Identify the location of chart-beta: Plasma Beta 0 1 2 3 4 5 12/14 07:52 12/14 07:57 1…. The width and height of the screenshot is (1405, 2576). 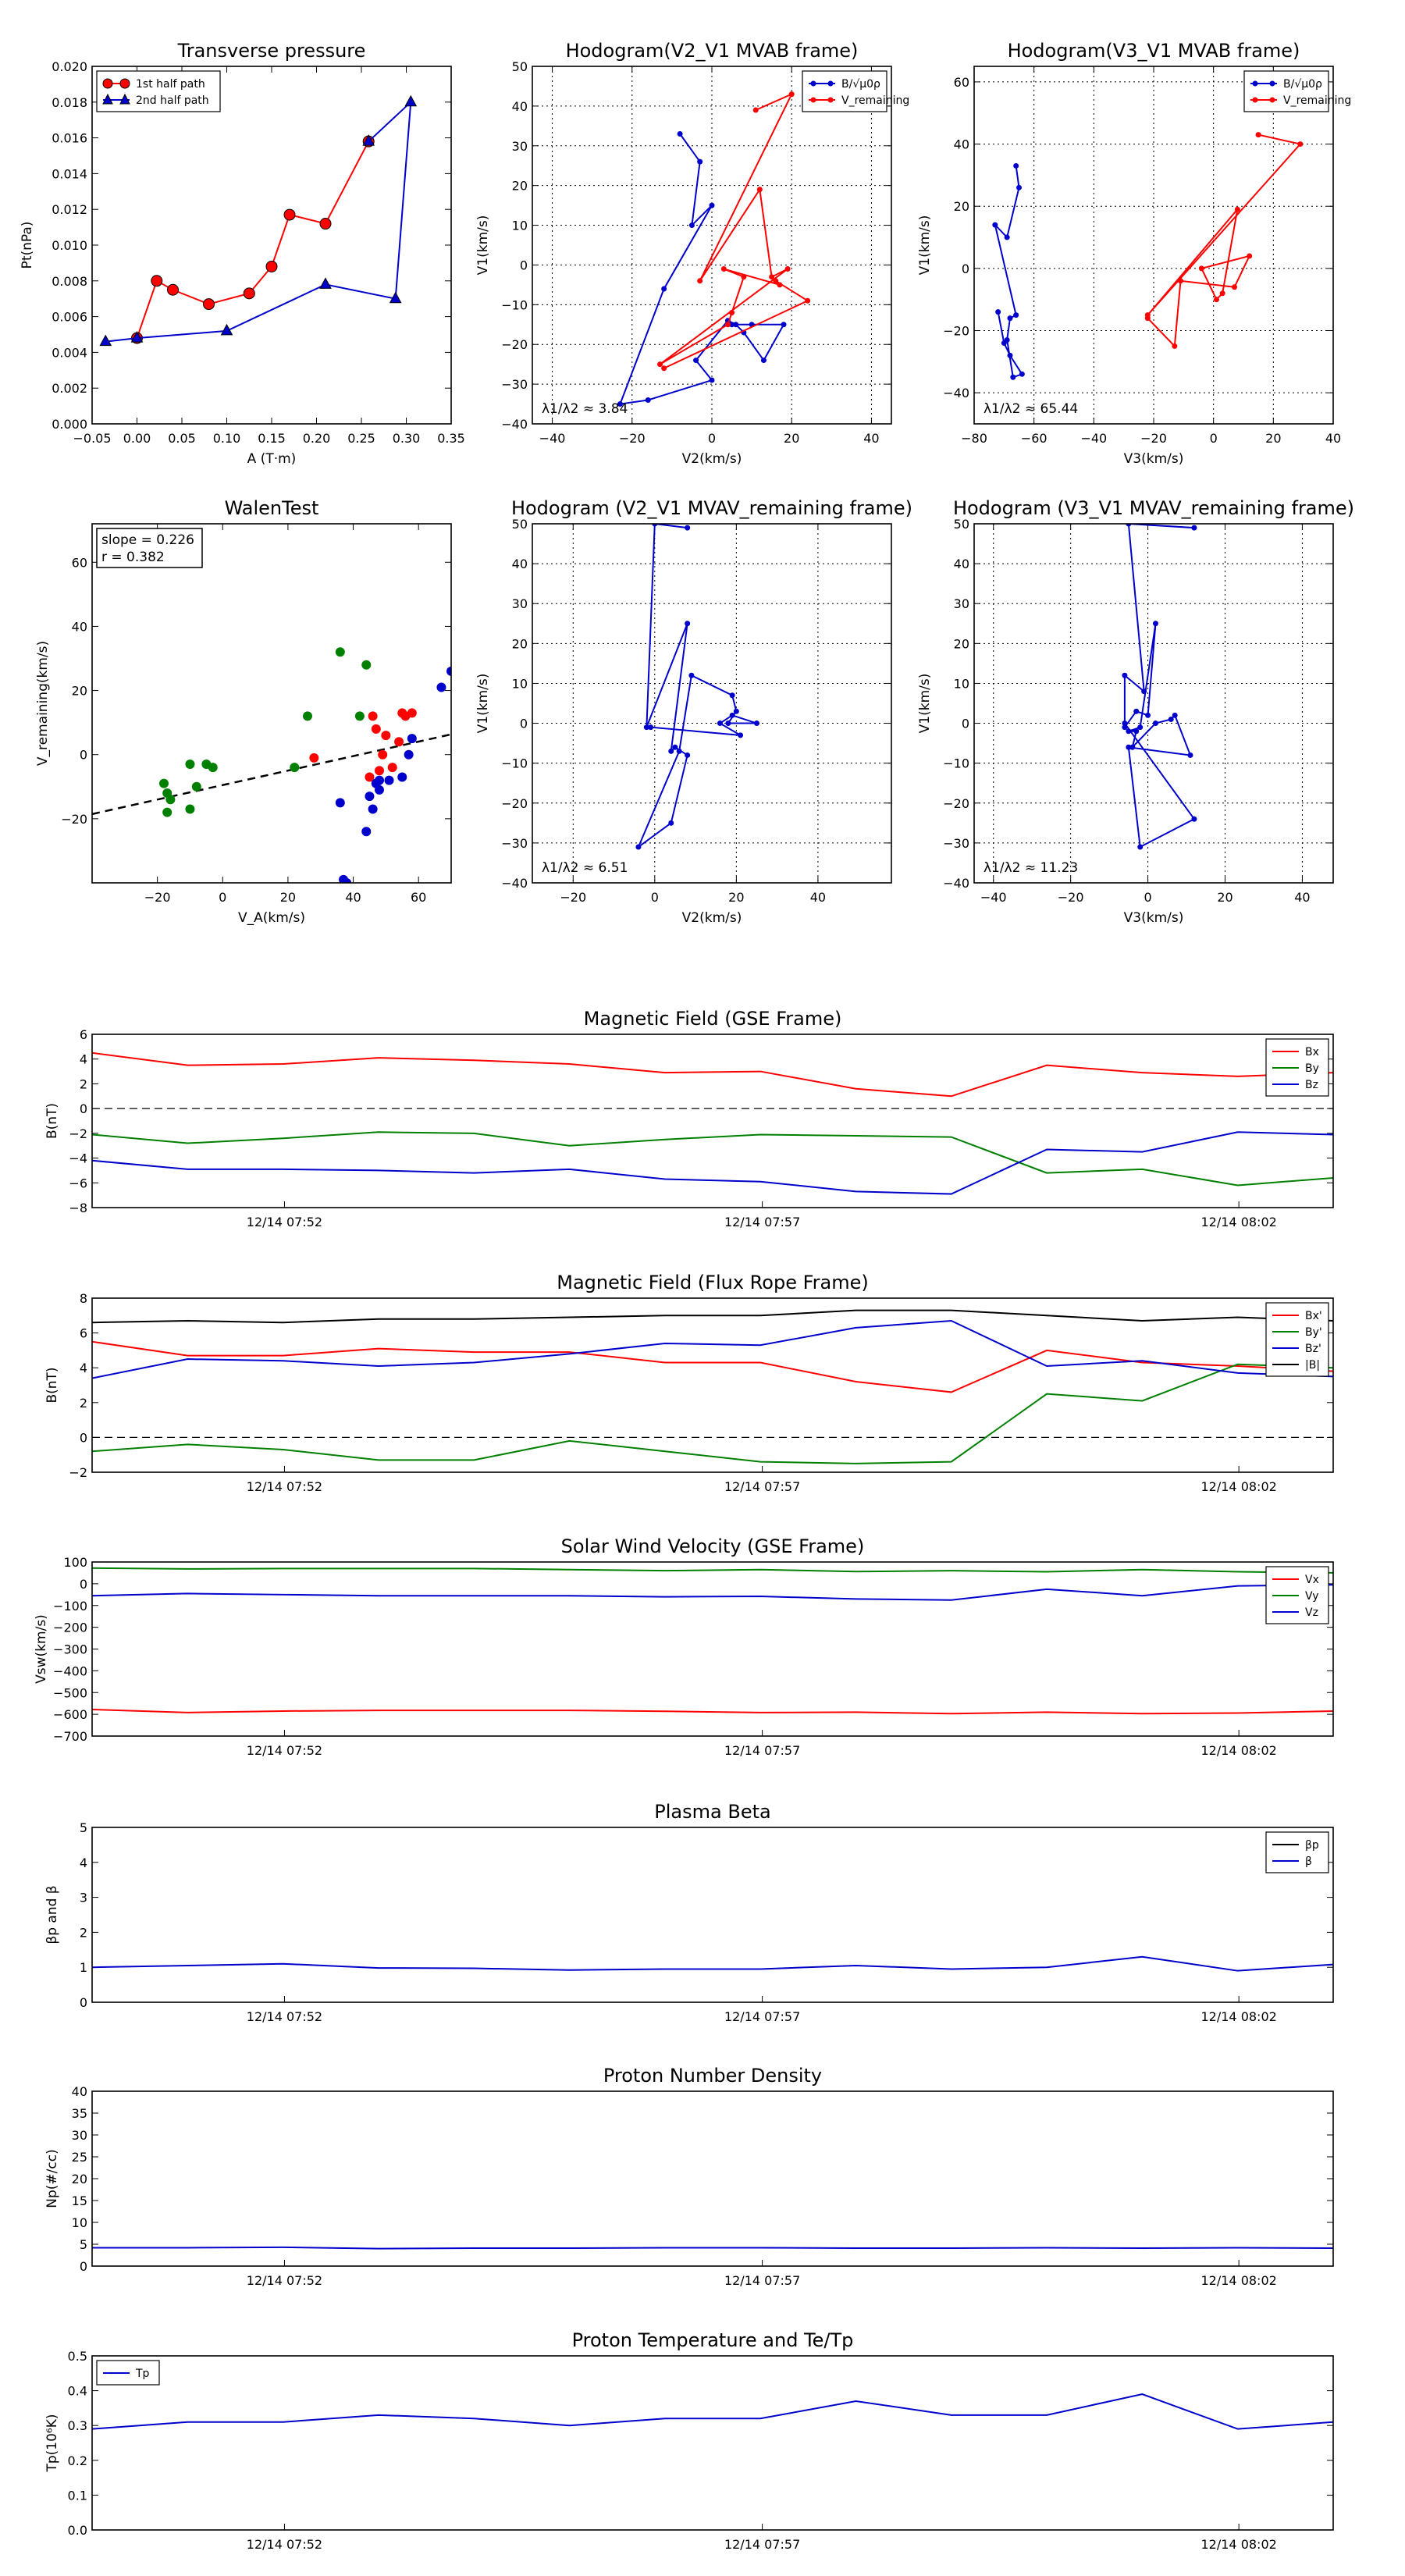
(689, 1912).